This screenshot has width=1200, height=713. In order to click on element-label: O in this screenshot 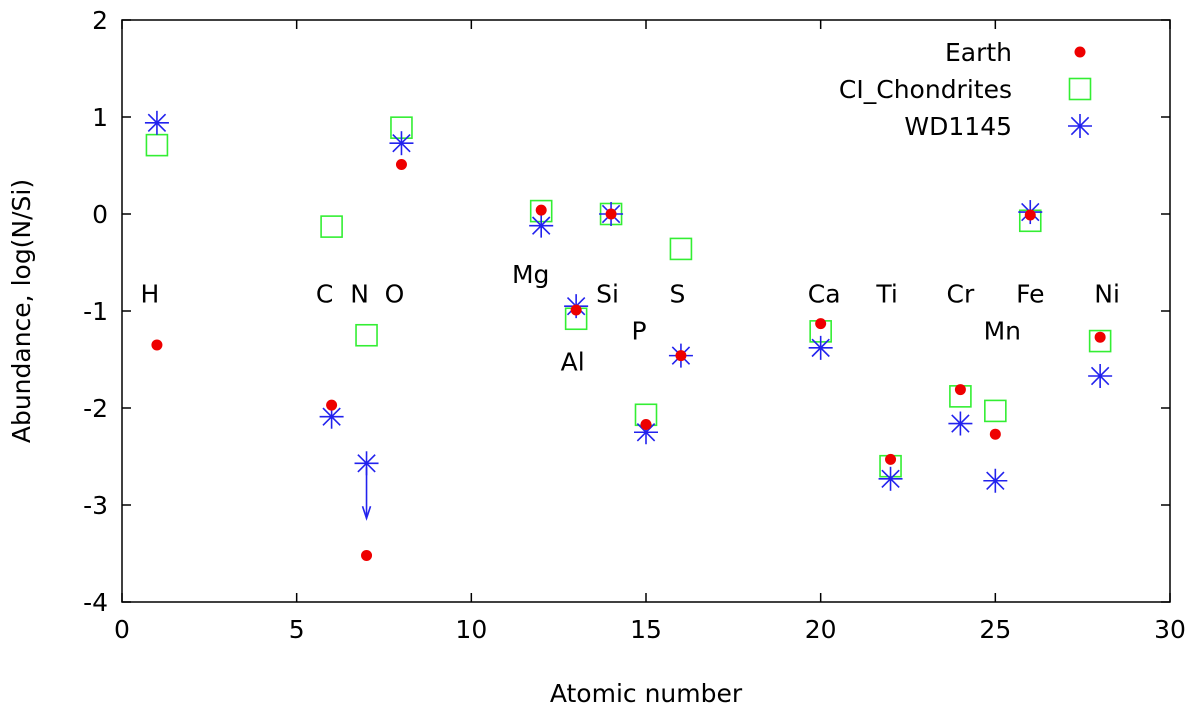, I will do `click(395, 294)`.